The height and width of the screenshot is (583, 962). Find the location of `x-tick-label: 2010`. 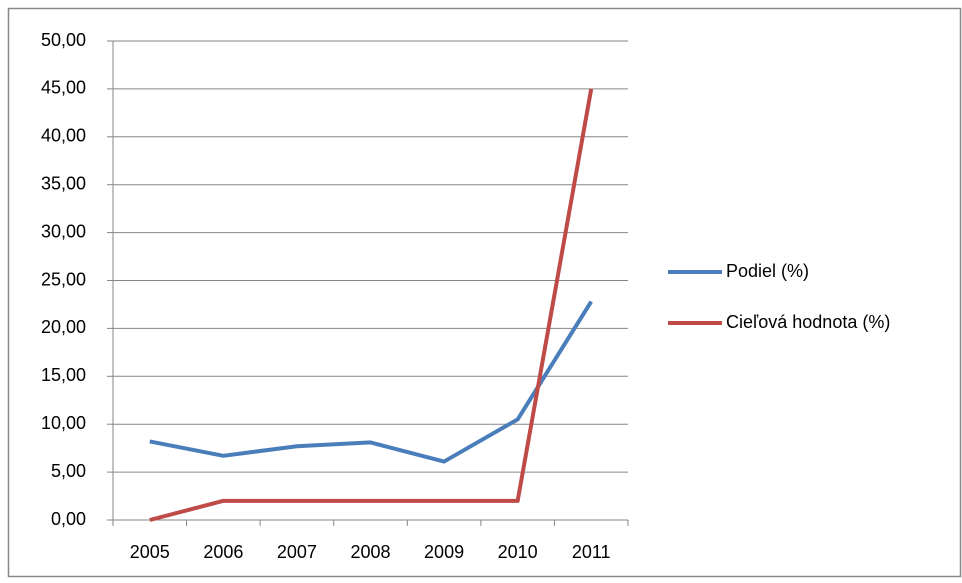

x-tick-label: 2010 is located at coordinates (518, 552).